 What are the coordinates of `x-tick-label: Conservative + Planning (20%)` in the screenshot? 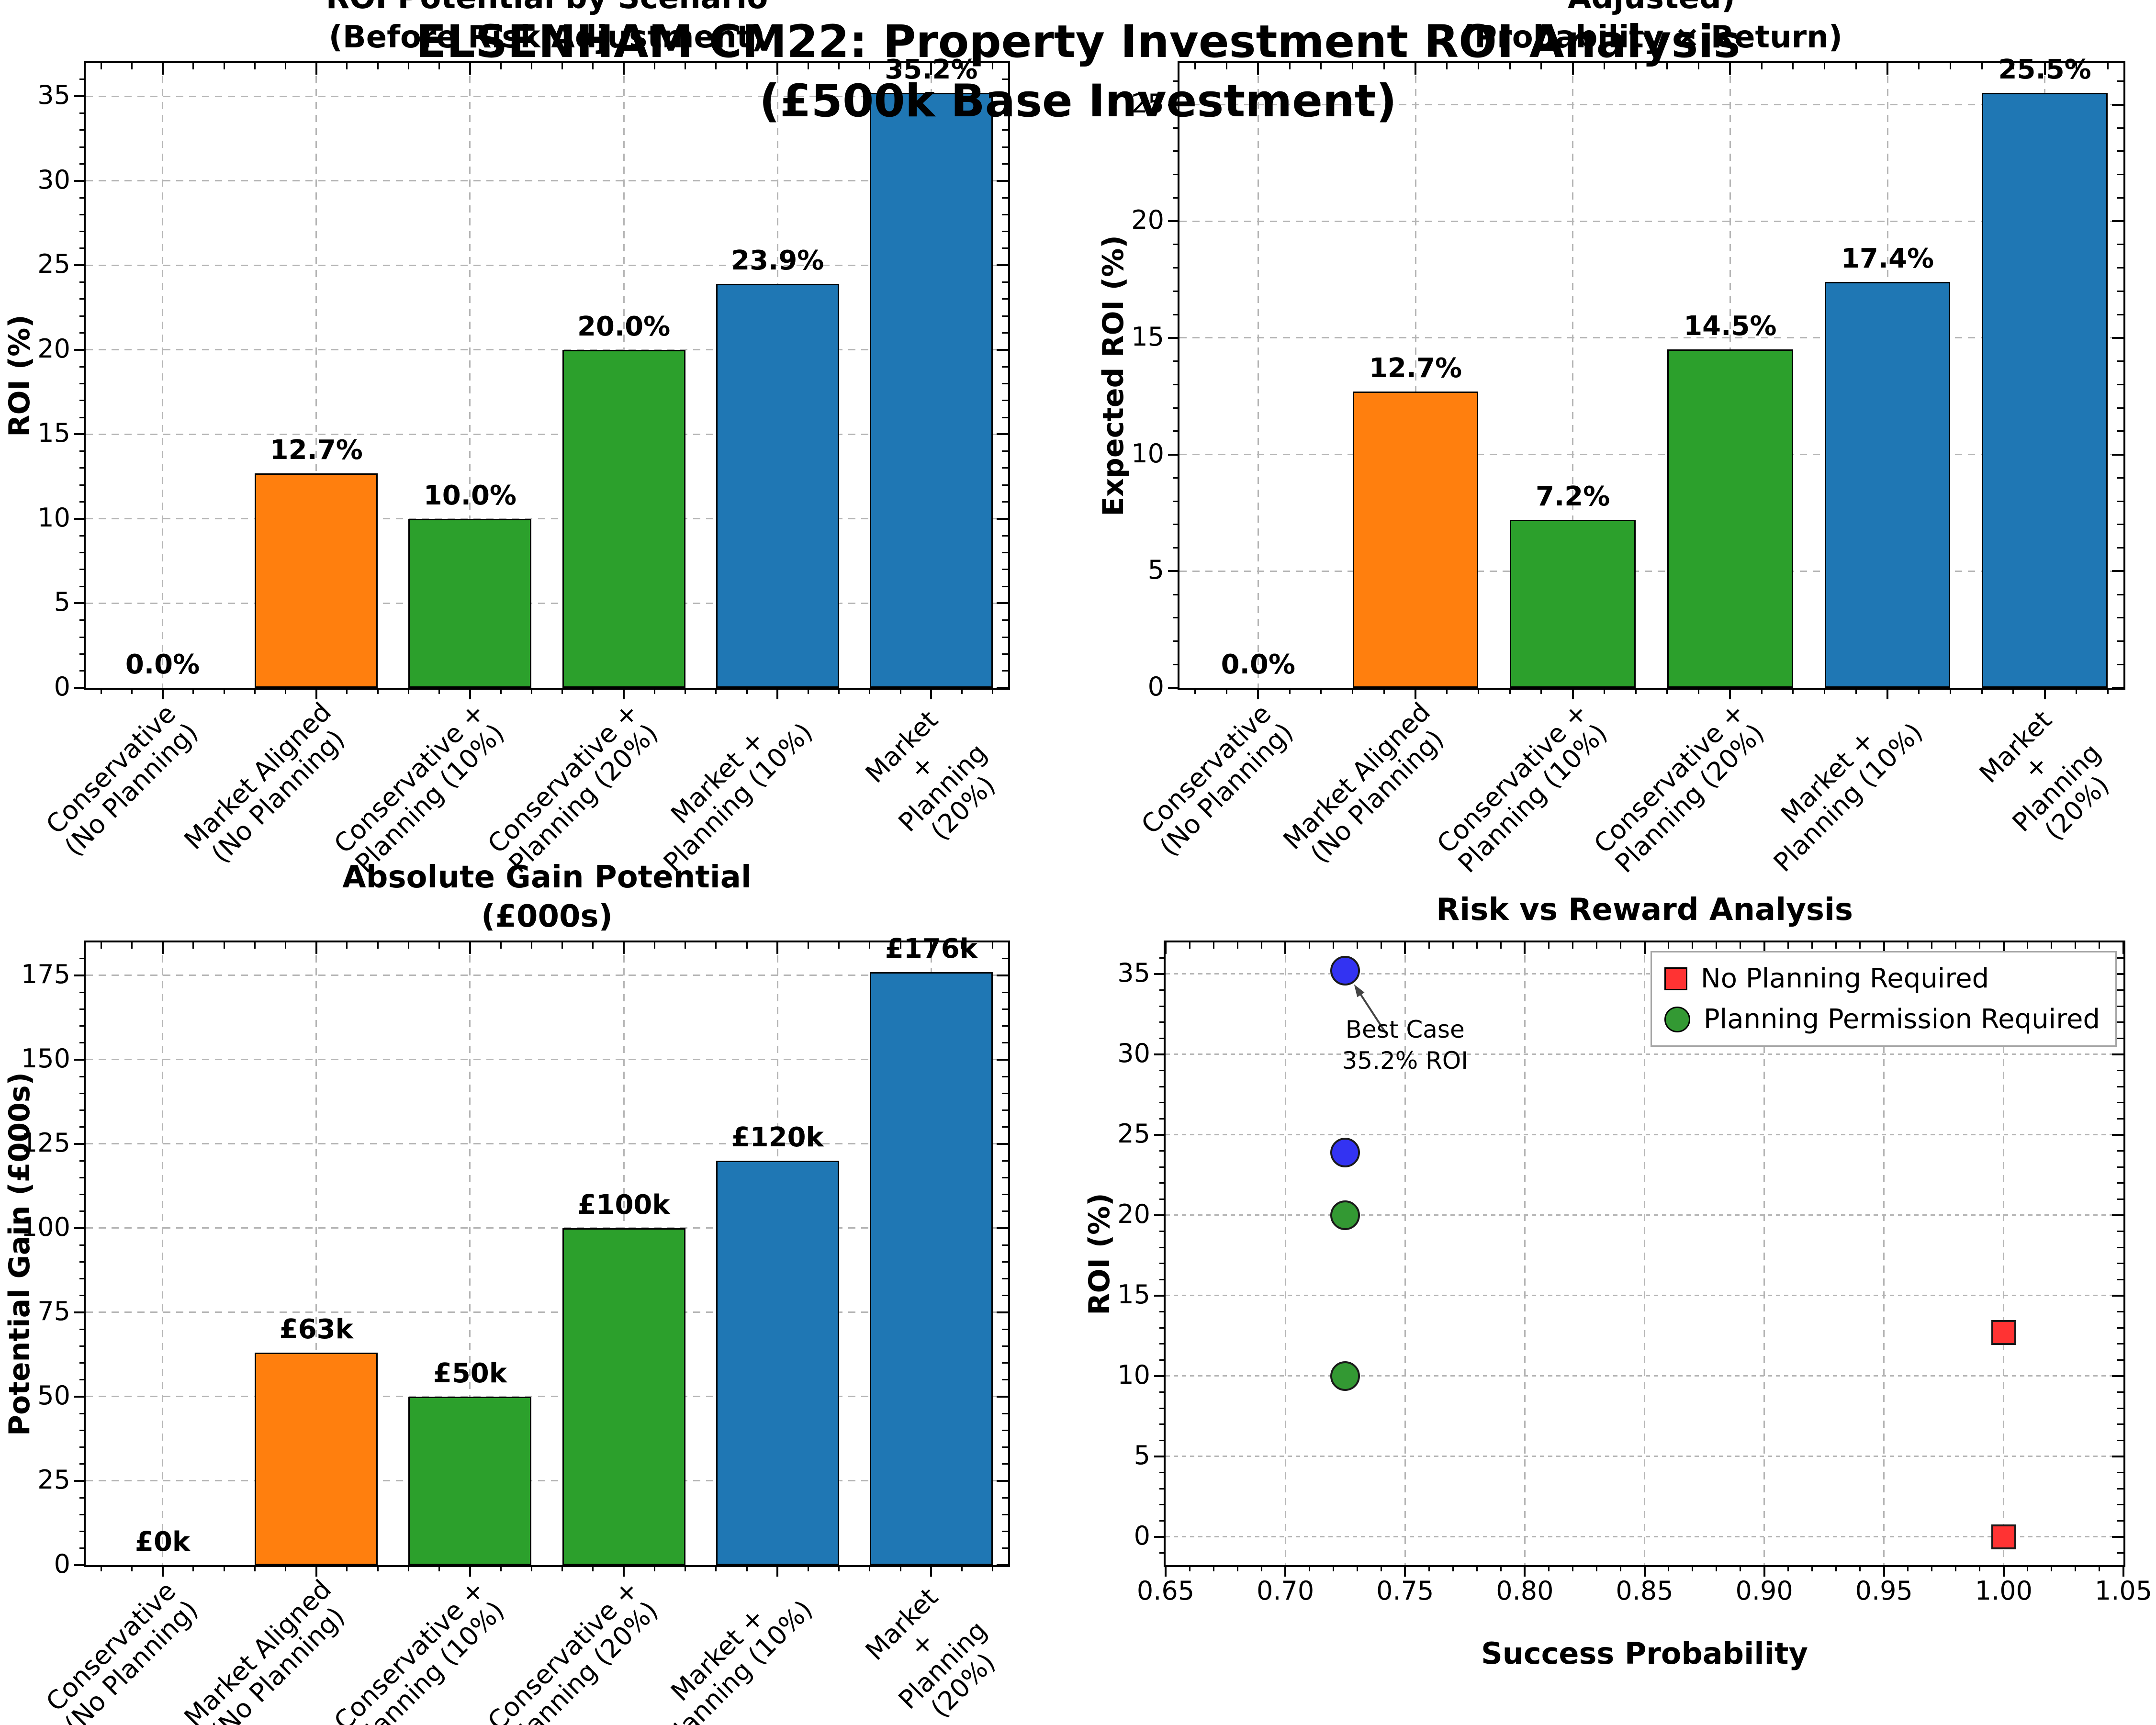 It's located at (573, 1649).